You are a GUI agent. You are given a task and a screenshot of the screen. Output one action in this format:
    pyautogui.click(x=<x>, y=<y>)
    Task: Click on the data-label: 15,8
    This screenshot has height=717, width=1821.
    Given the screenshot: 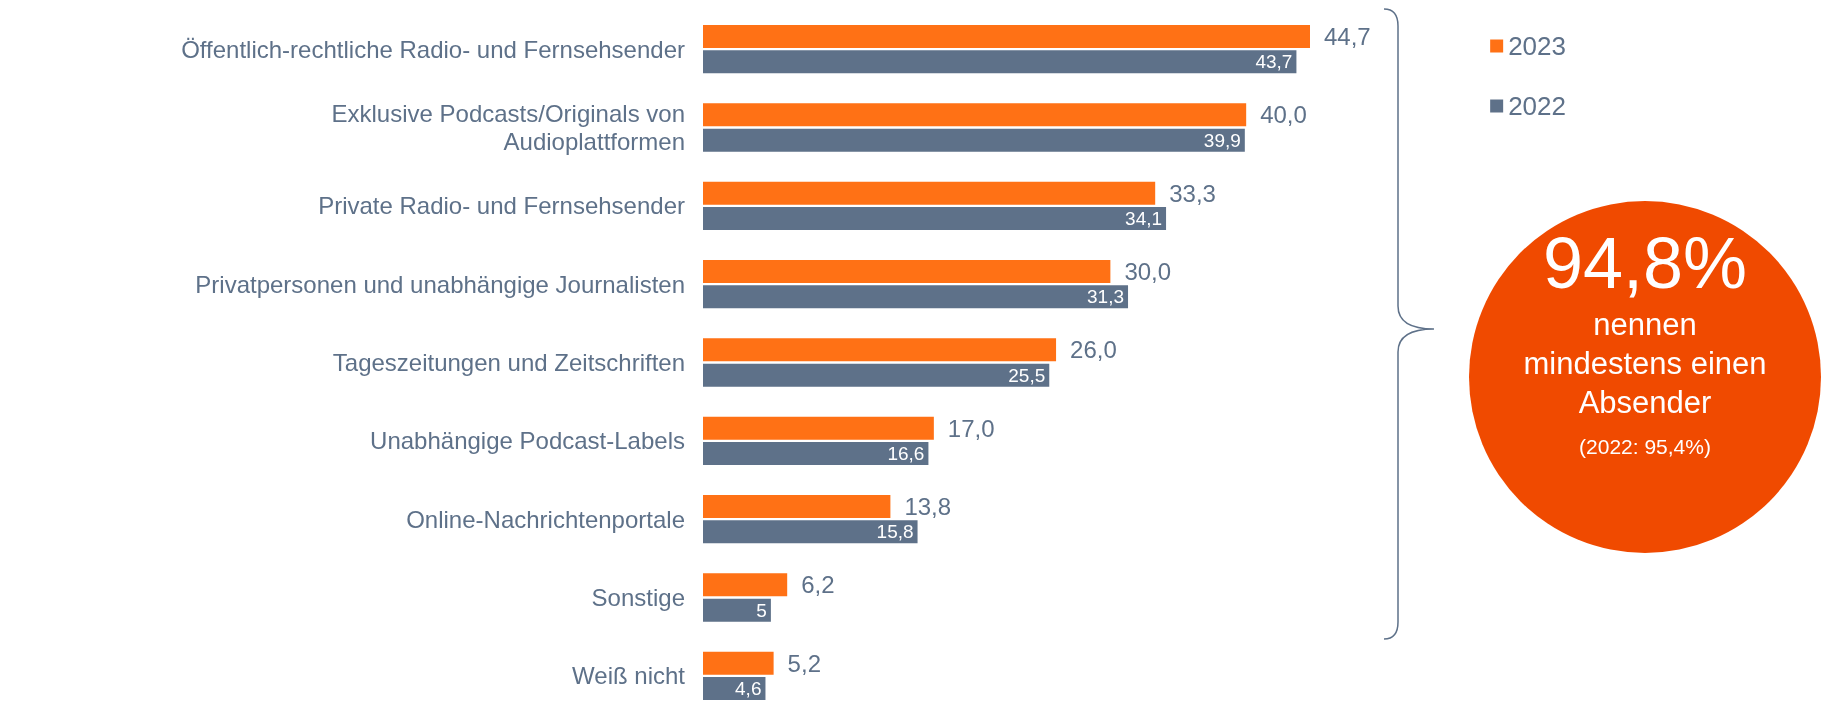 What is the action you would take?
    pyautogui.click(x=895, y=532)
    